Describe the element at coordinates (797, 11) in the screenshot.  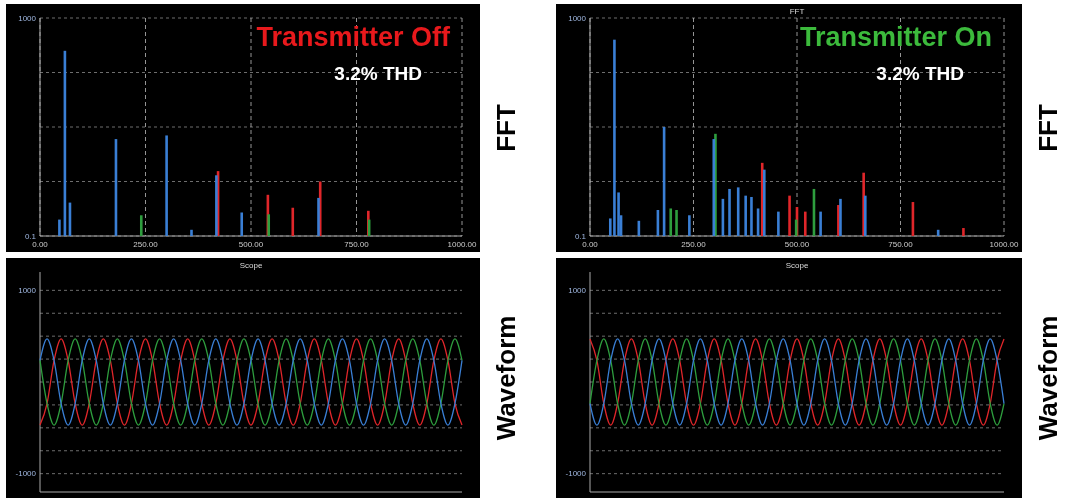
I see `chart-title: FFT` at that location.